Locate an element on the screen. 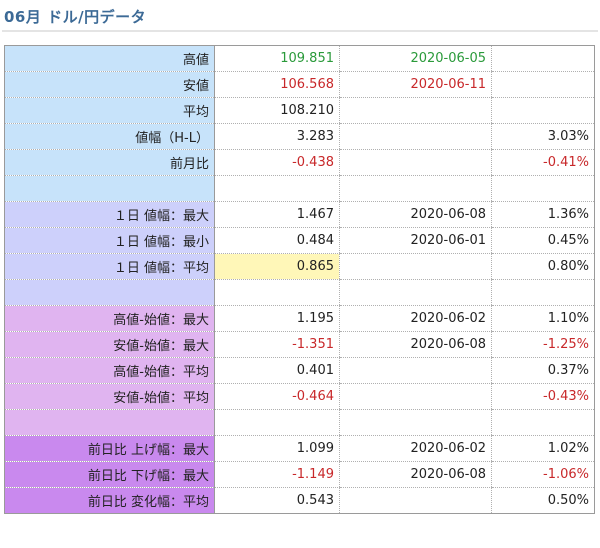 This screenshot has height=548, width=600. percent-cell: 0.37% is located at coordinates (543, 370).